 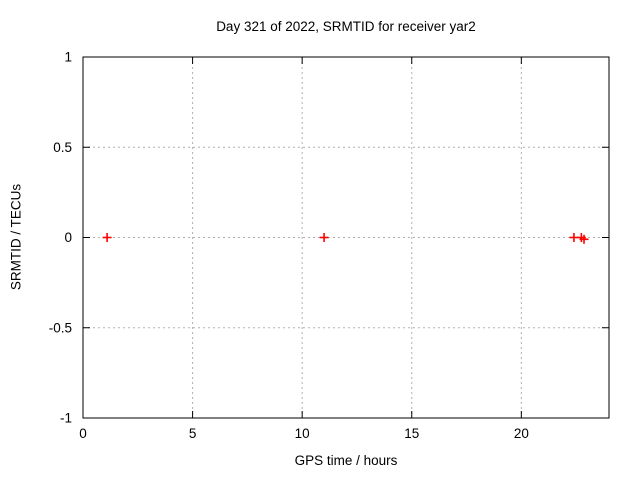 I want to click on x-tick-label: 15, so click(x=411, y=433).